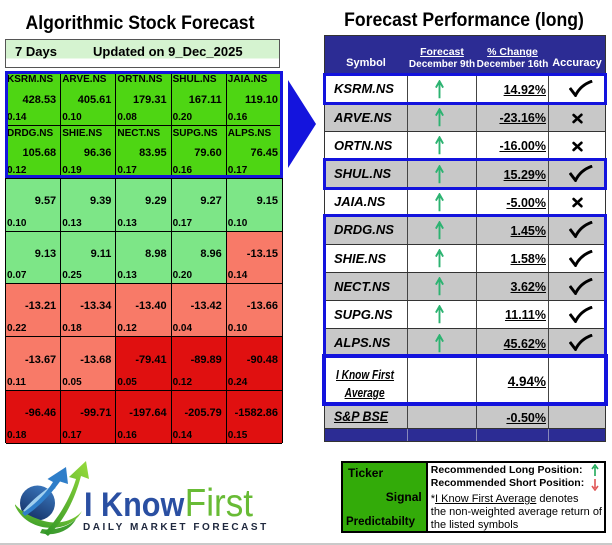 The width and height of the screenshot is (612, 545). What do you see at coordinates (219, 502) in the screenshot?
I see `svg-text: First` at bounding box center [219, 502].